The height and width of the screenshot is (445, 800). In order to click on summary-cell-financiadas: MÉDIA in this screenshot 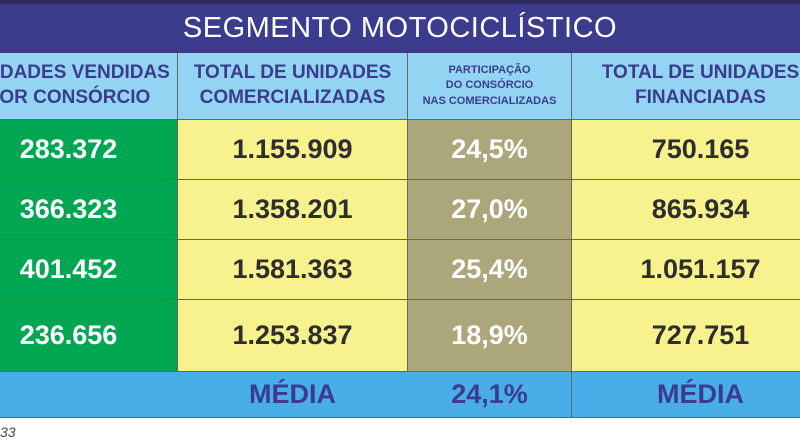, I will do `click(686, 395)`.